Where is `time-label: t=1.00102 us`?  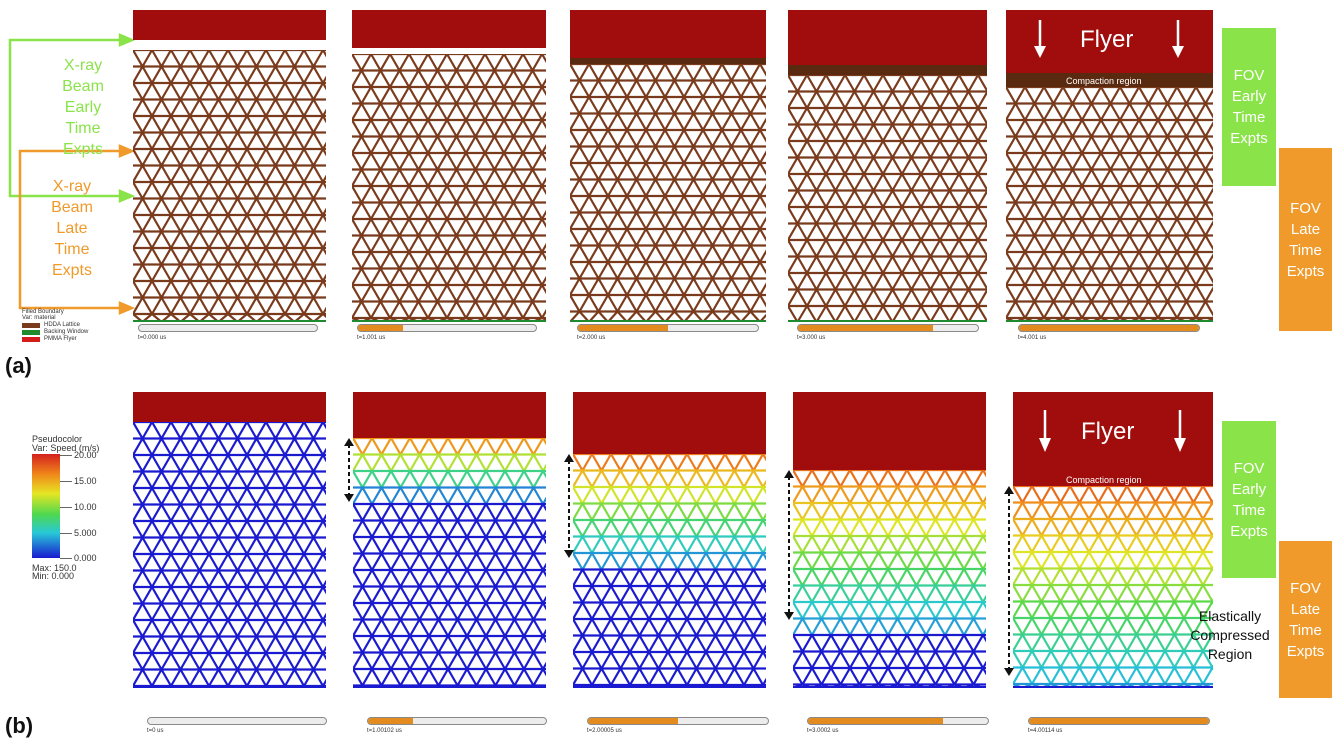 time-label: t=1.00102 us is located at coordinates (384, 731).